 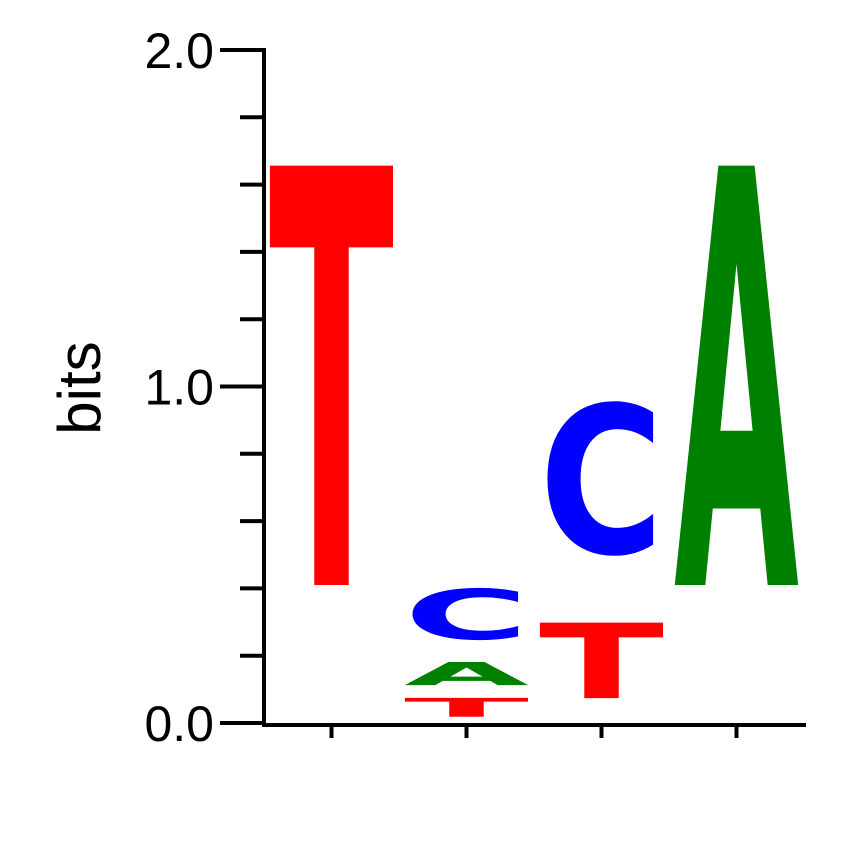 What do you see at coordinates (179, 51) in the screenshot?
I see `y-tick-label: 2.0` at bounding box center [179, 51].